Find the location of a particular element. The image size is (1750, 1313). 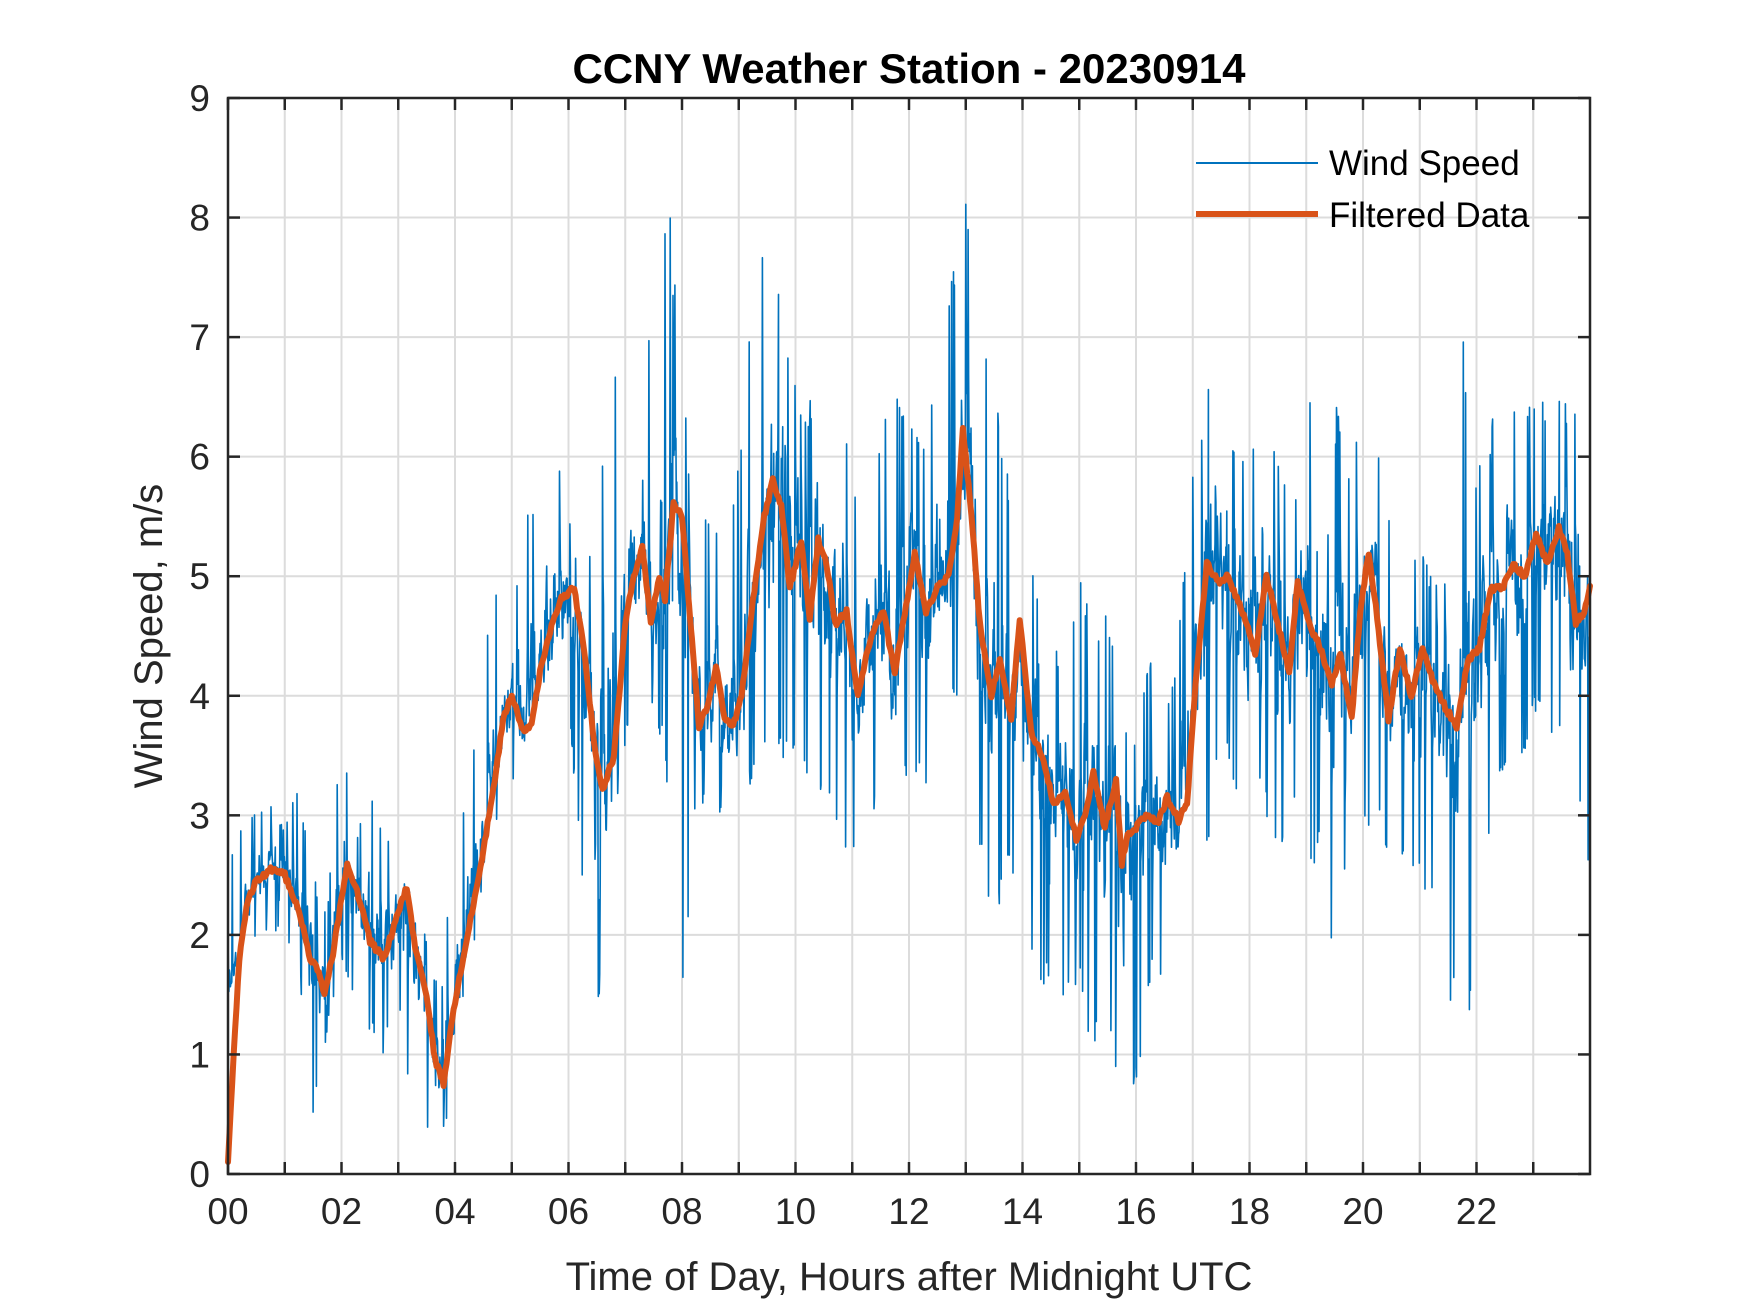

legend-filtered-data-label: Filtered Data is located at coordinates (1429, 215).